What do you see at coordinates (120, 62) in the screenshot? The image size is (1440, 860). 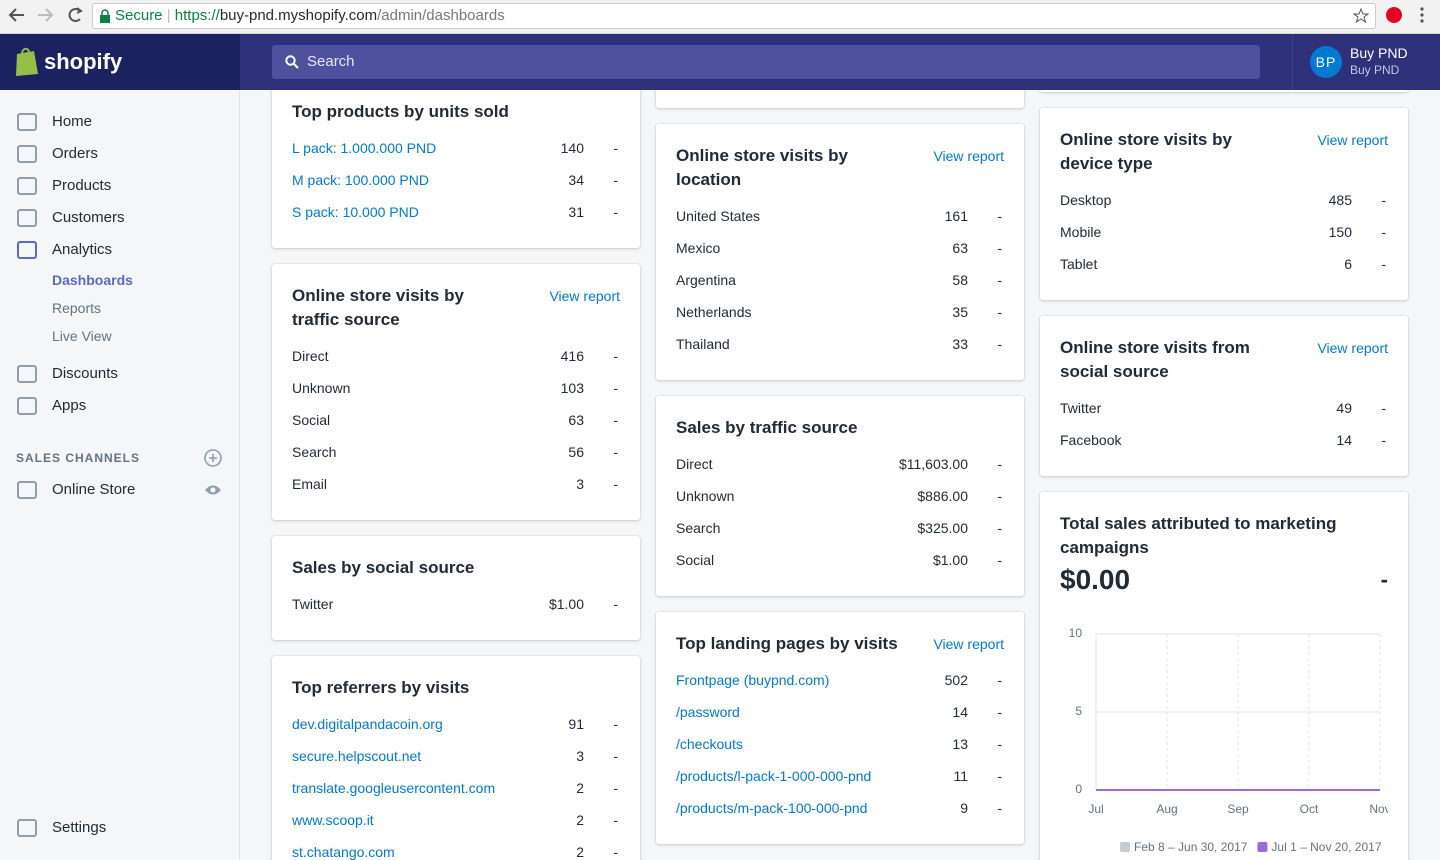 I see `logo: shopify` at bounding box center [120, 62].